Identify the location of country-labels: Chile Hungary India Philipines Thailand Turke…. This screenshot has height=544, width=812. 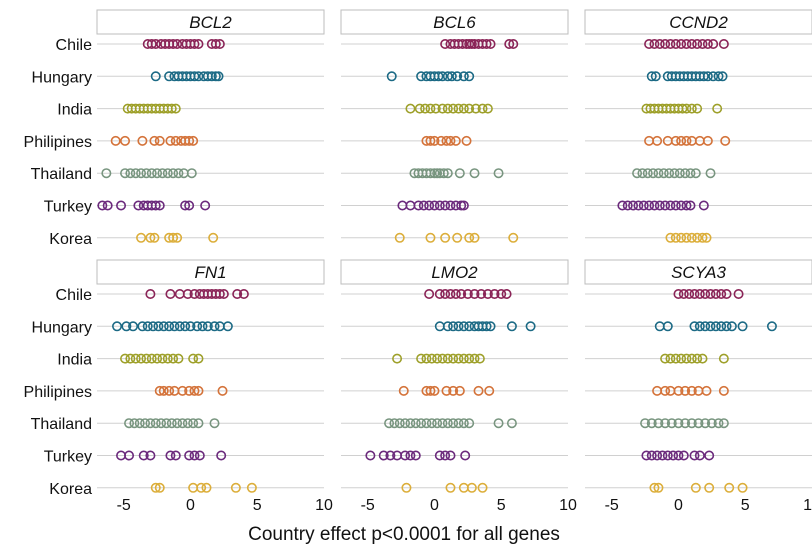
(58, 267).